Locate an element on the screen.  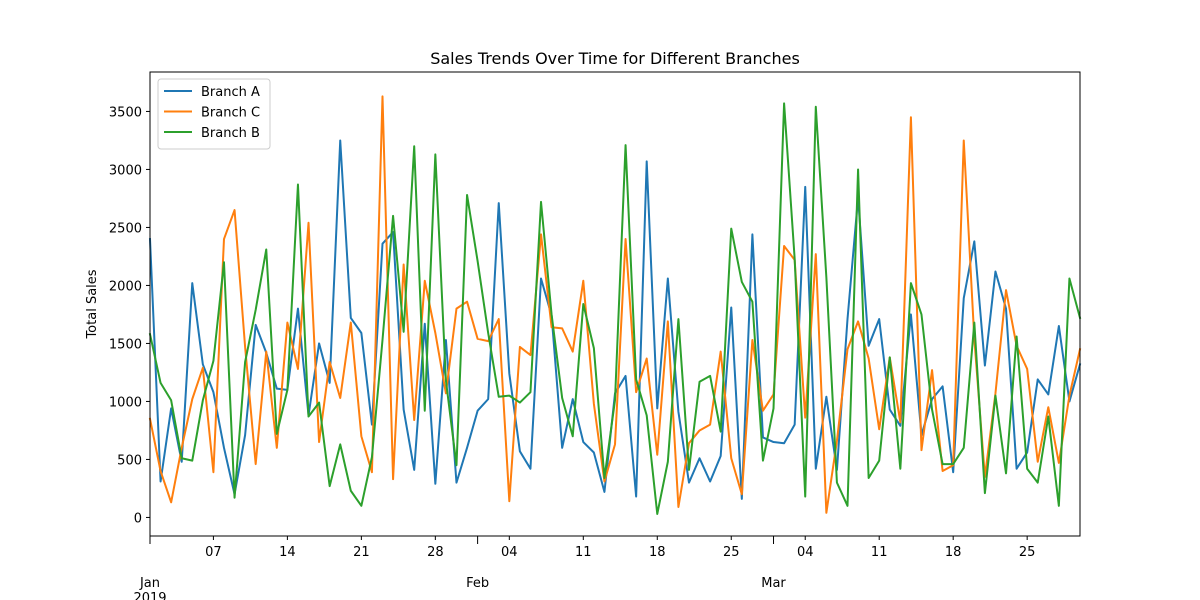
legend: Branch A Branch C Branch B is located at coordinates (214, 114).